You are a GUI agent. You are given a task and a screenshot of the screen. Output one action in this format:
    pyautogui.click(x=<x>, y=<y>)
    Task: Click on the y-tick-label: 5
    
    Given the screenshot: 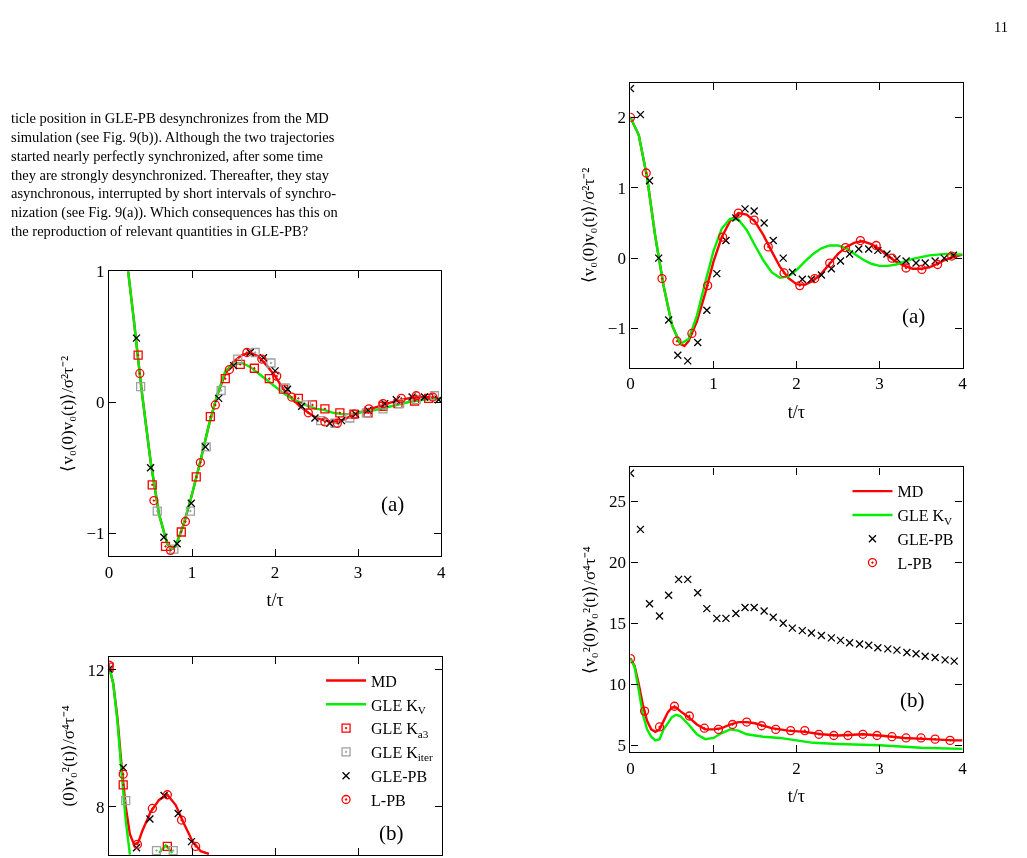 What is the action you would take?
    pyautogui.click(x=621, y=746)
    